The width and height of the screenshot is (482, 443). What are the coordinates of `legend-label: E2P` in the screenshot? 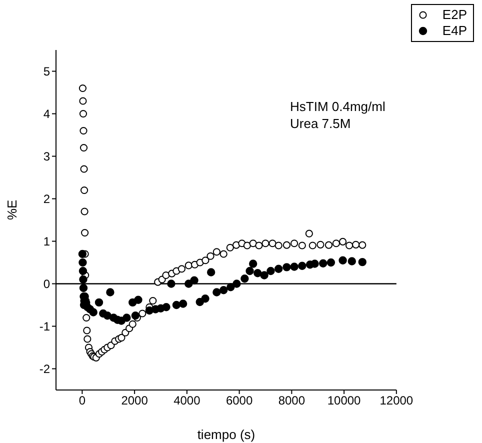 It's located at (454, 15).